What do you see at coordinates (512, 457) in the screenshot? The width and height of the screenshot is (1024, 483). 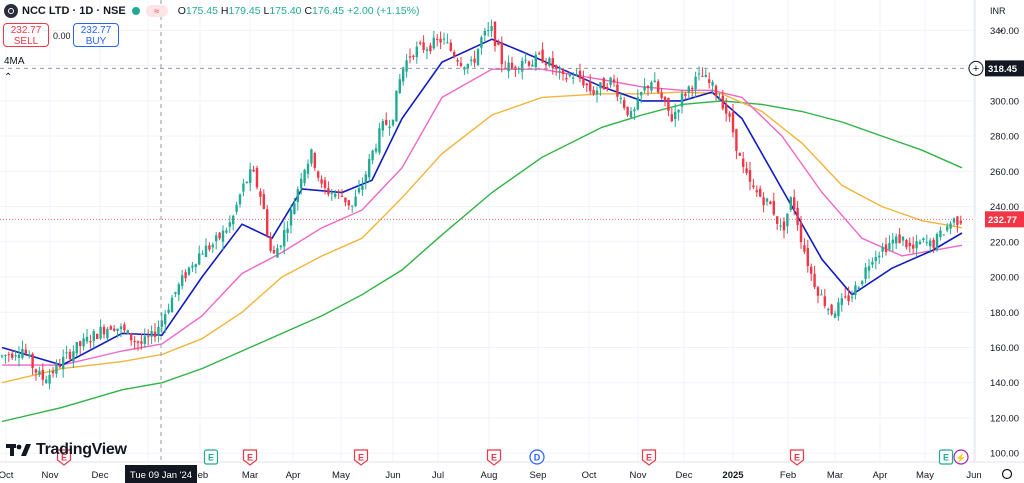 I see `event-markers: E E E E E D E E E ⚡` at bounding box center [512, 457].